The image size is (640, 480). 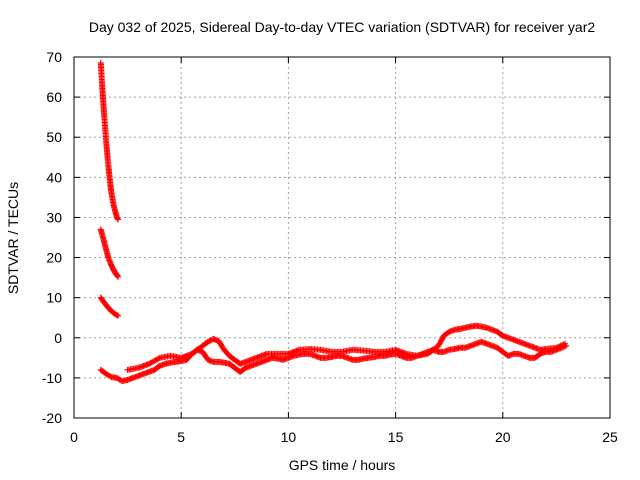 I want to click on y-tick-label: 20, so click(x=54, y=258).